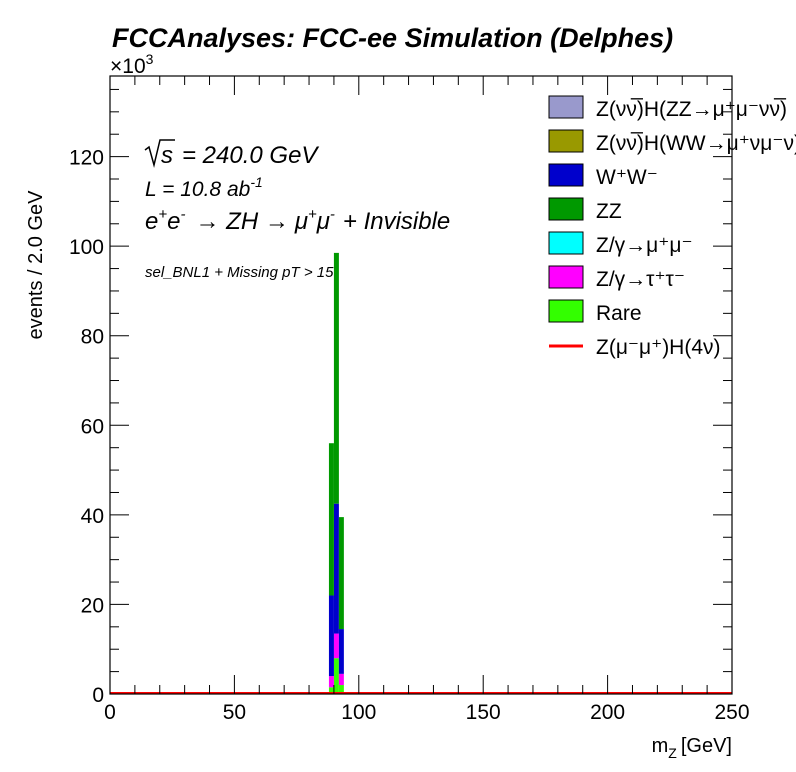 The width and height of the screenshot is (796, 772). Describe the element at coordinates (256, 182) in the screenshot. I see `lumi-exp: -1` at that location.